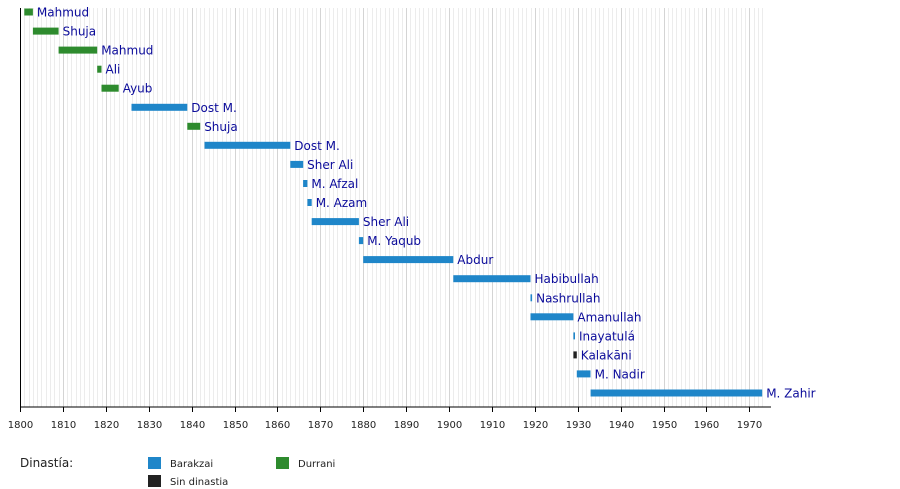  Describe the element at coordinates (568, 298) in the screenshot. I see `ruler-label: Nashrullah` at that location.